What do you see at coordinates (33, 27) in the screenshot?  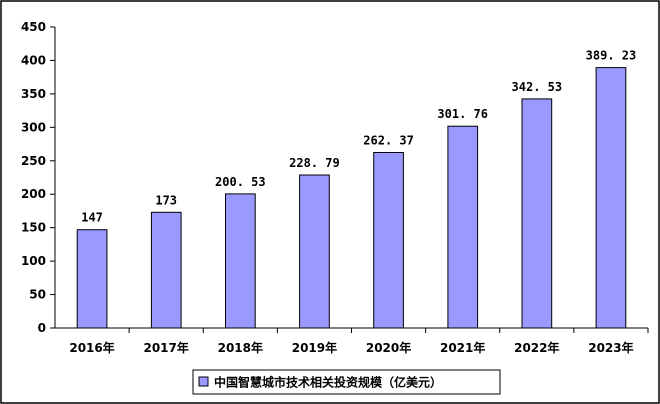 I see `y-tick-label: 450` at bounding box center [33, 27].